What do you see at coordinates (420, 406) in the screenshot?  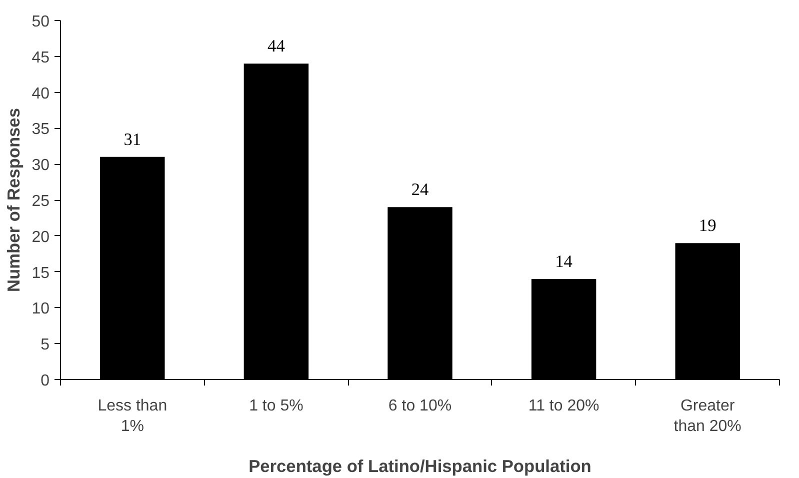 I see `x-tick-label: 6 to 10%` at bounding box center [420, 406].